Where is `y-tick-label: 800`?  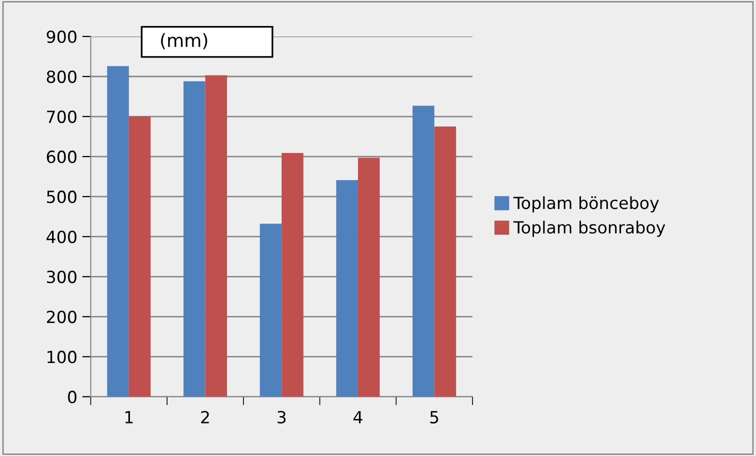
y-tick-label: 800 is located at coordinates (61, 77).